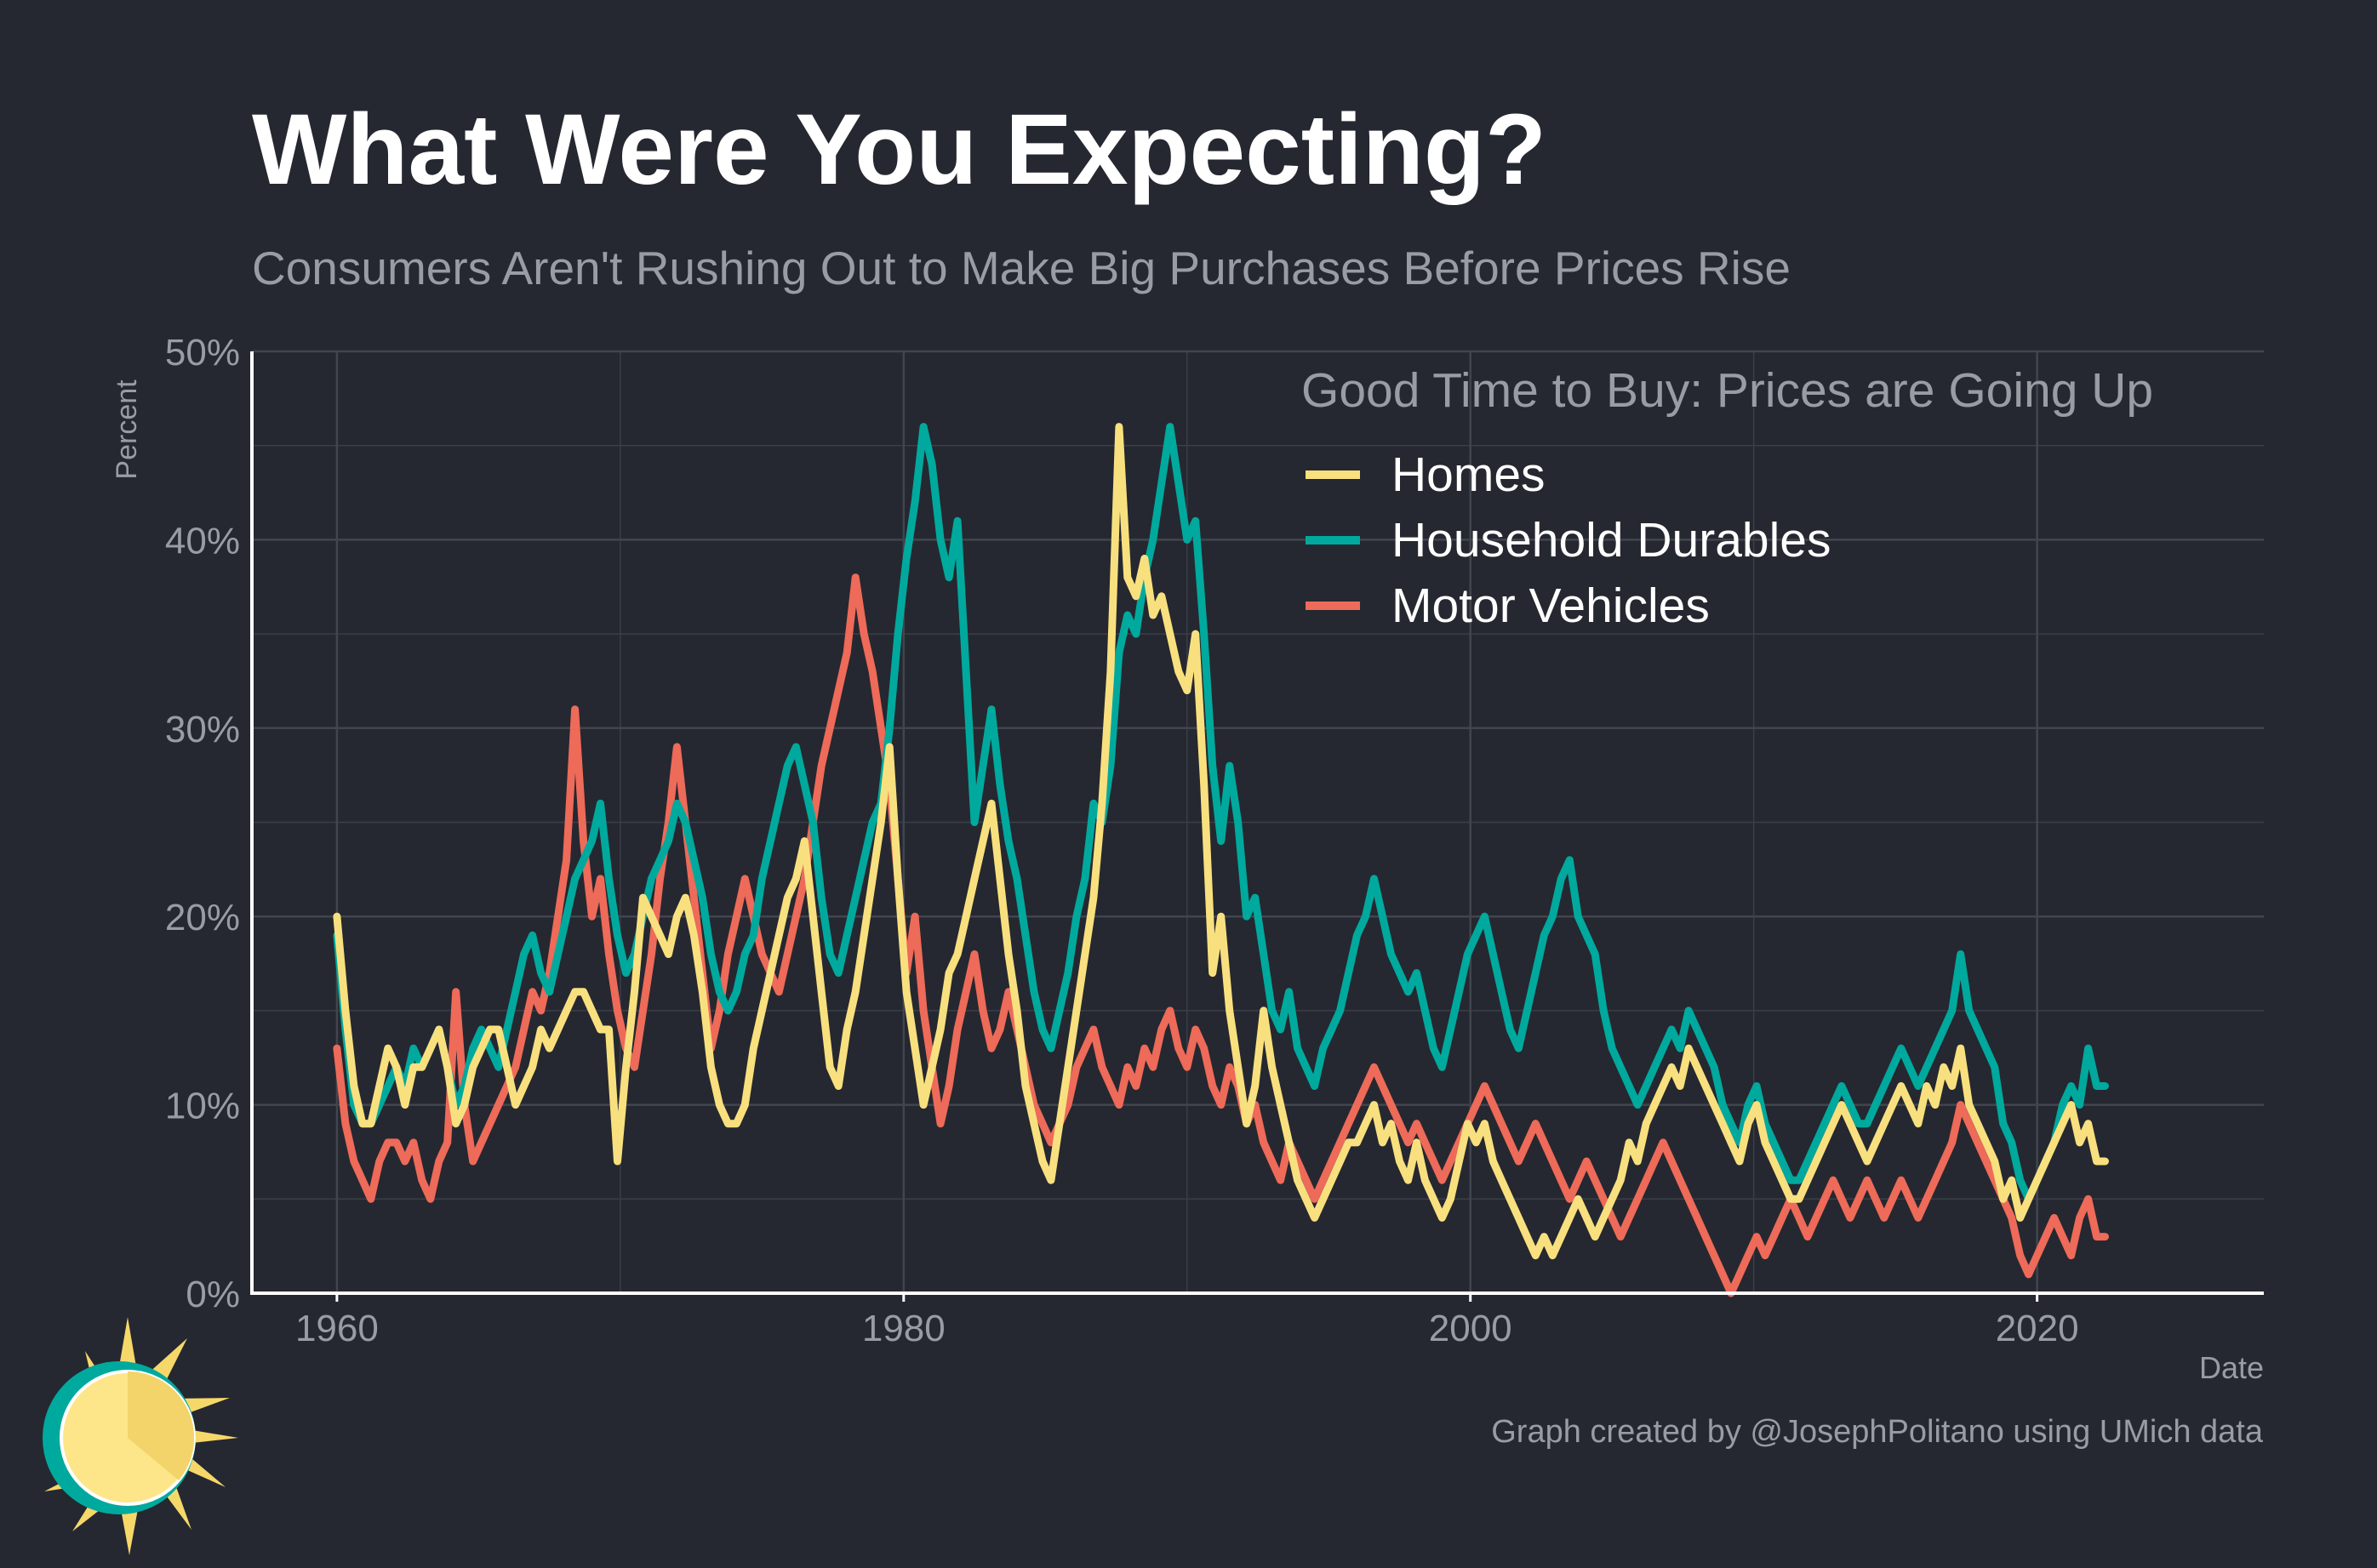 The height and width of the screenshot is (1568, 2377). I want to click on y-tick-label: 20%, so click(203, 917).